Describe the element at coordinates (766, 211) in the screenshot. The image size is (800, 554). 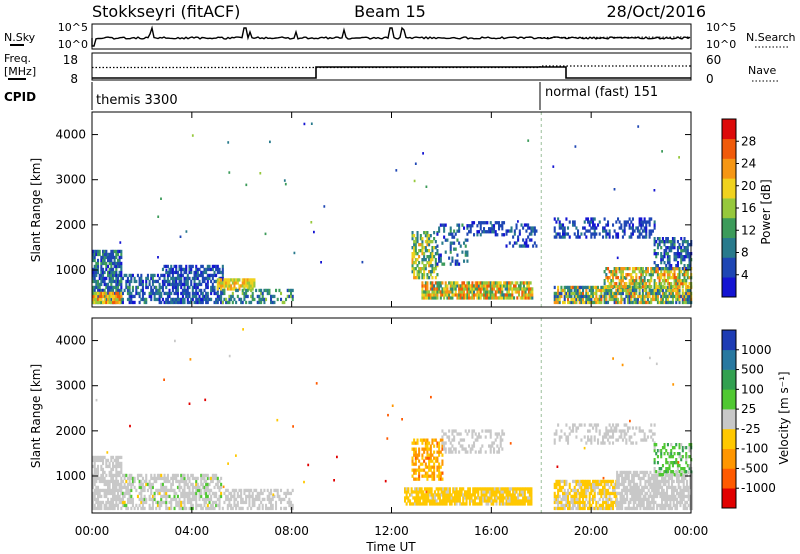
I see `power-colorbar-label: Power [dB]` at that location.